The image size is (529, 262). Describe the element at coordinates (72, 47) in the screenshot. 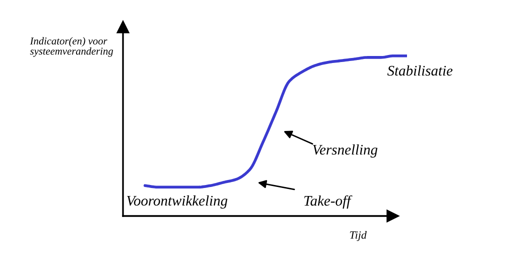

I see `y-axis-title: Indicator(en) voor systeemverandering` at that location.